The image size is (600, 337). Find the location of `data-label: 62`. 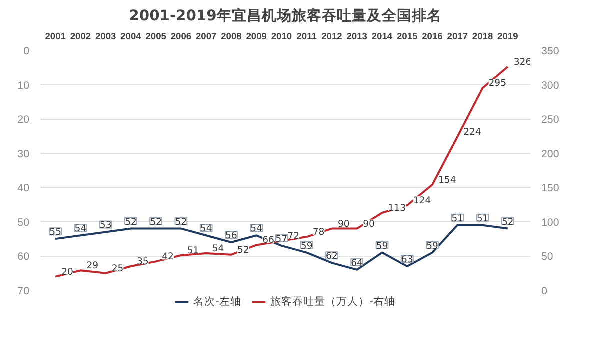

data-label: 62 is located at coordinates (332, 256).